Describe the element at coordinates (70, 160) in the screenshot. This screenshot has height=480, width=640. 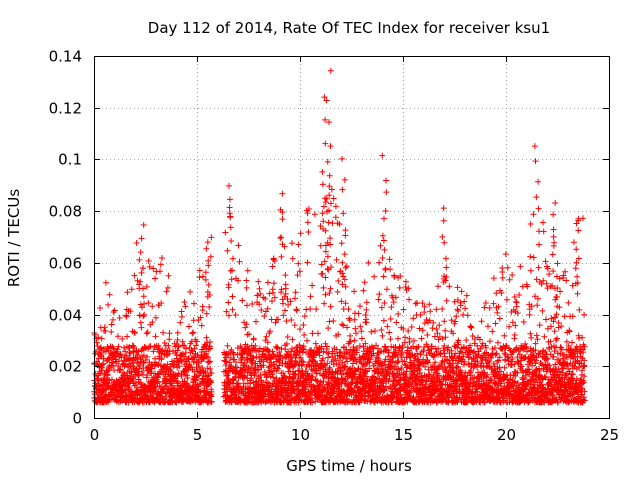
I see `y-tick-label: 0.1` at that location.